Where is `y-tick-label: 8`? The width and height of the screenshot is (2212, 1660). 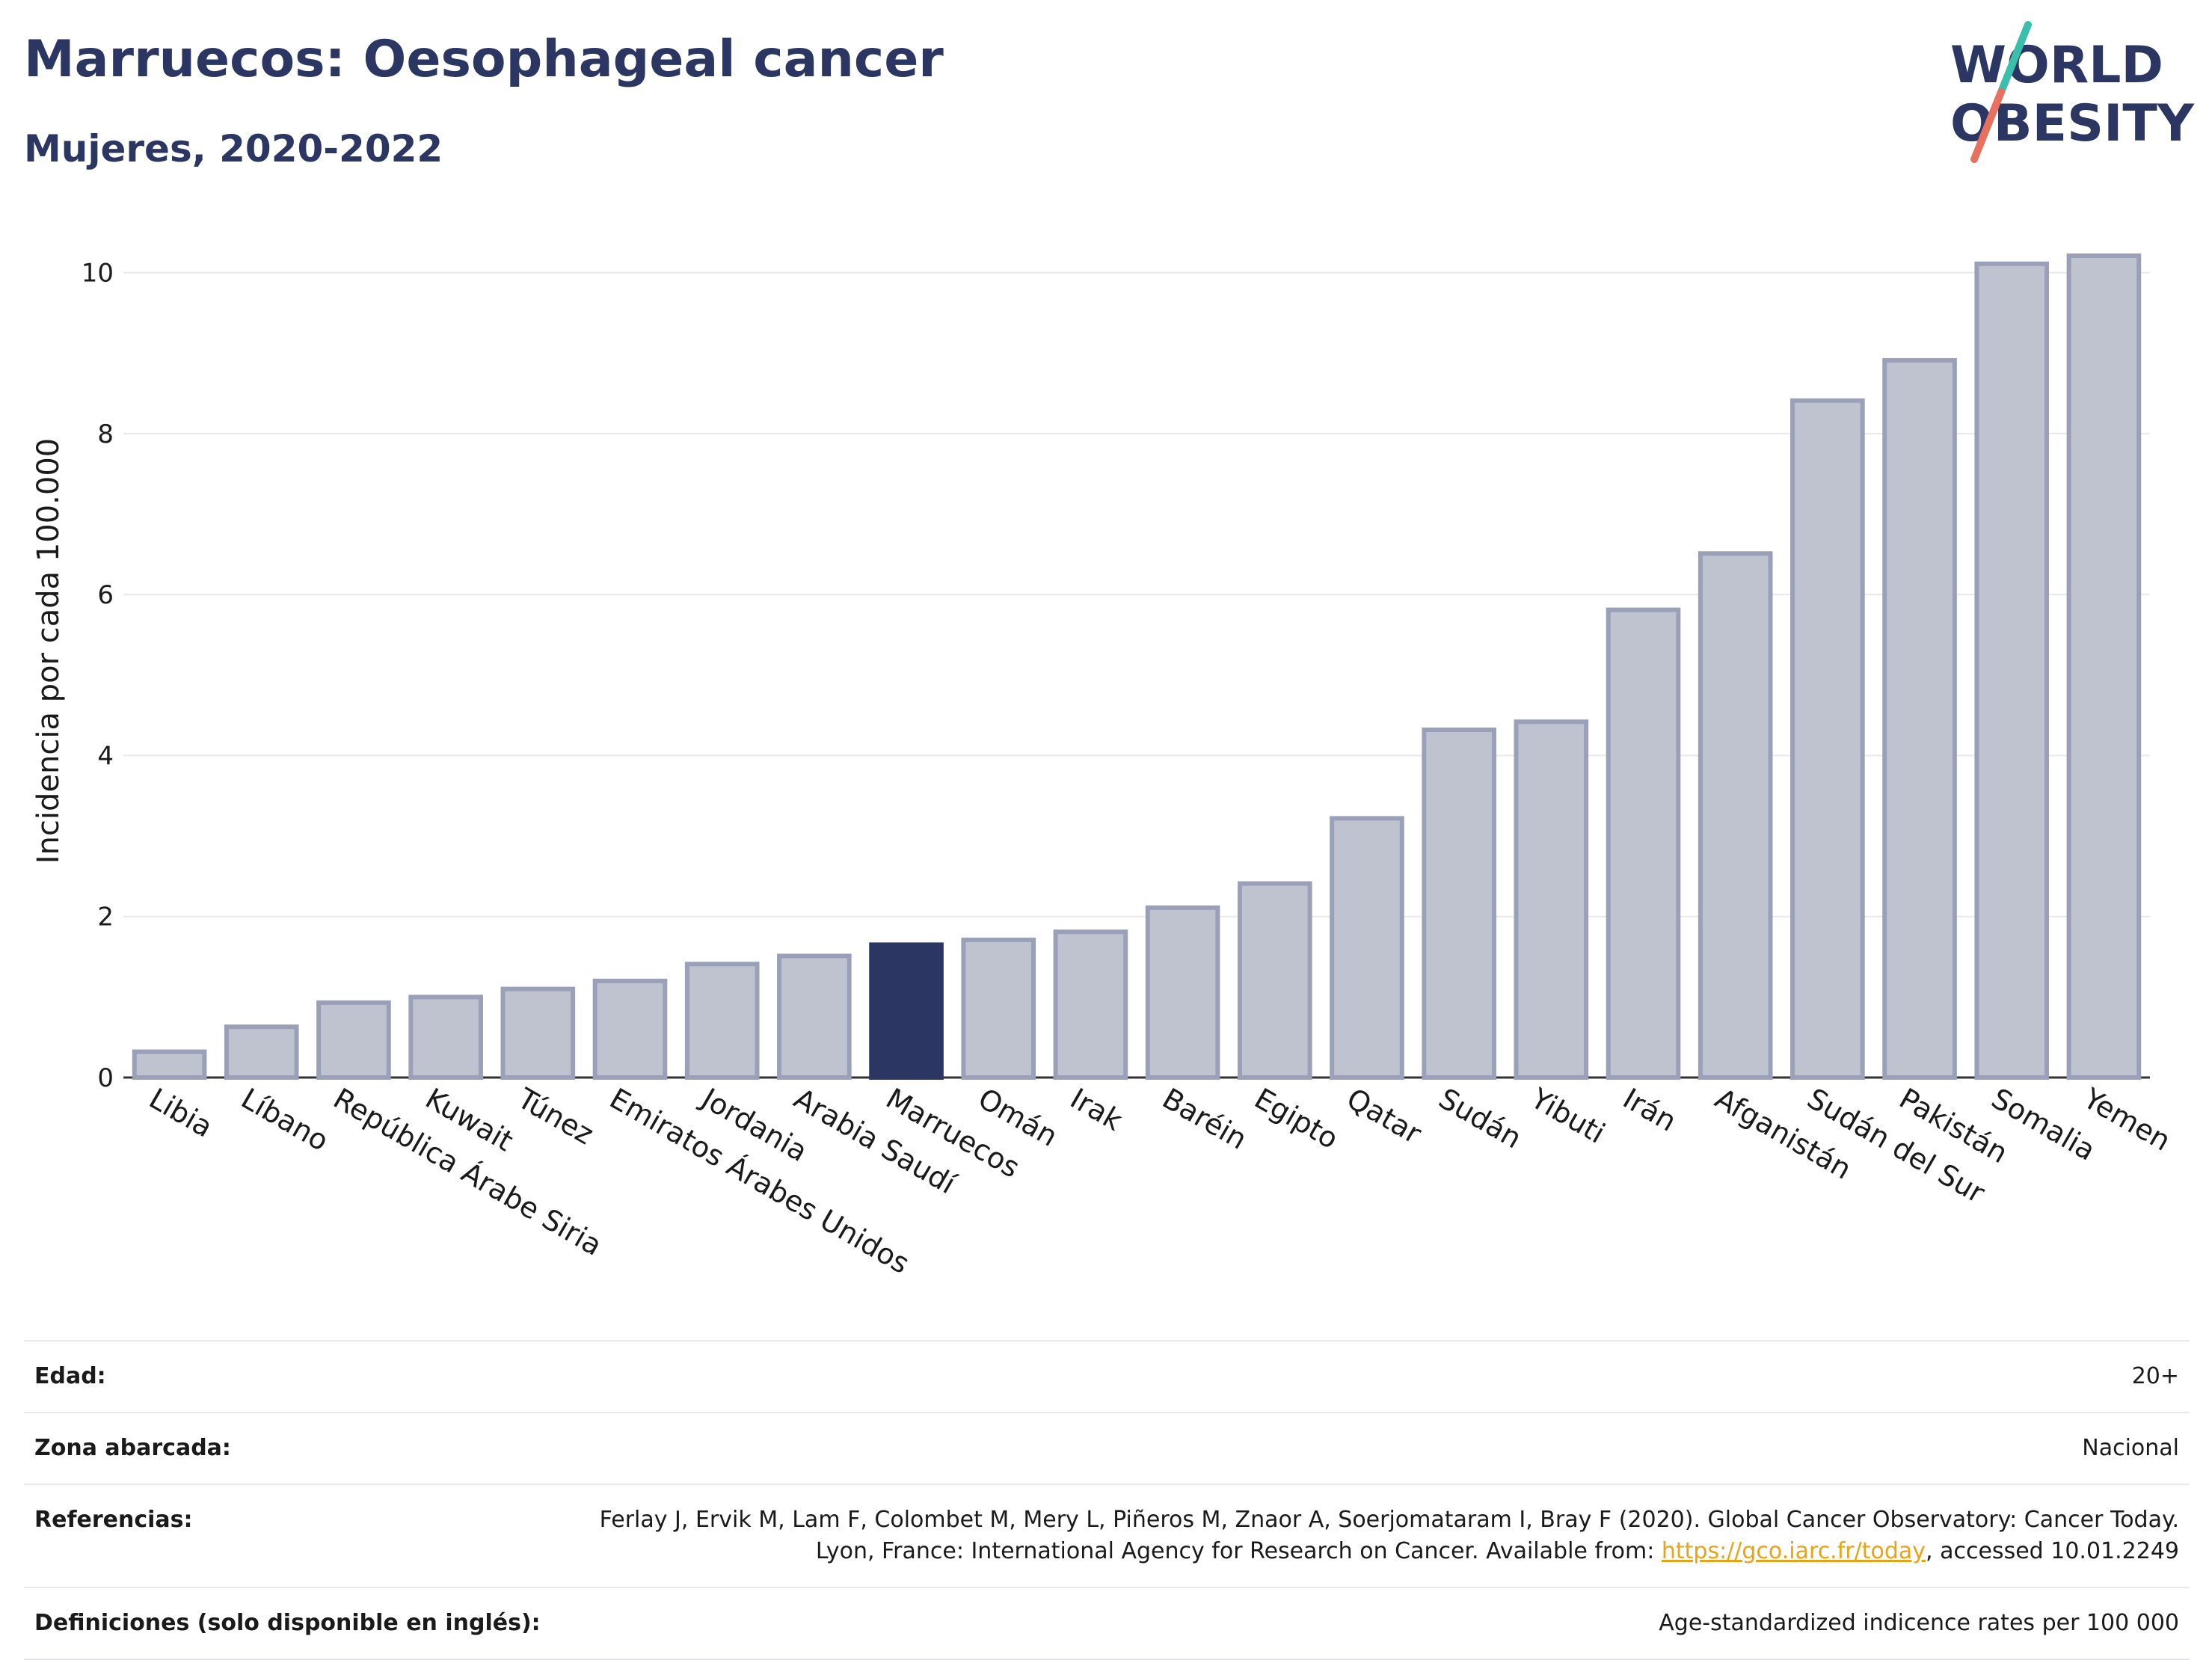 y-tick-label: 8 is located at coordinates (105, 434).